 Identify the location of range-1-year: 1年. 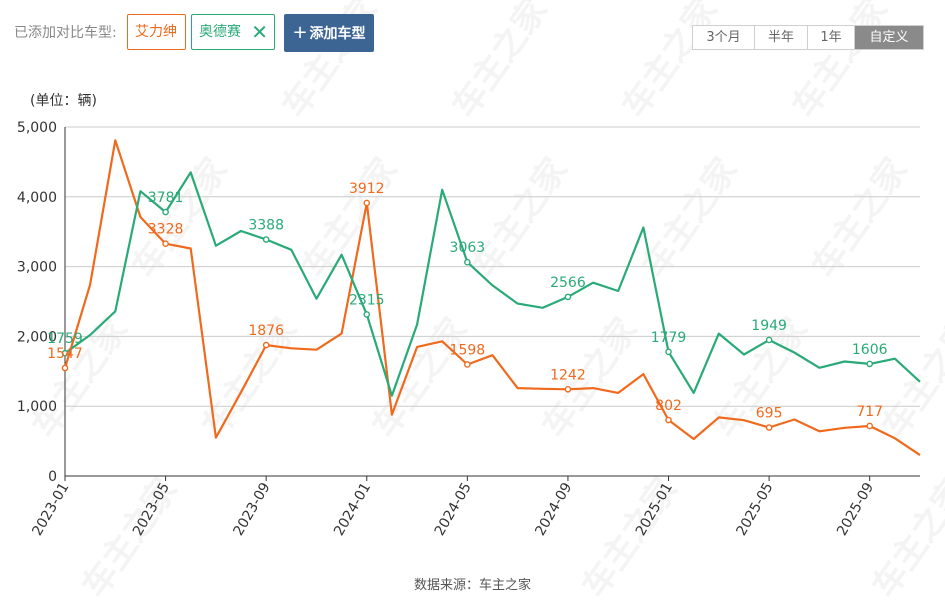
(831, 37).